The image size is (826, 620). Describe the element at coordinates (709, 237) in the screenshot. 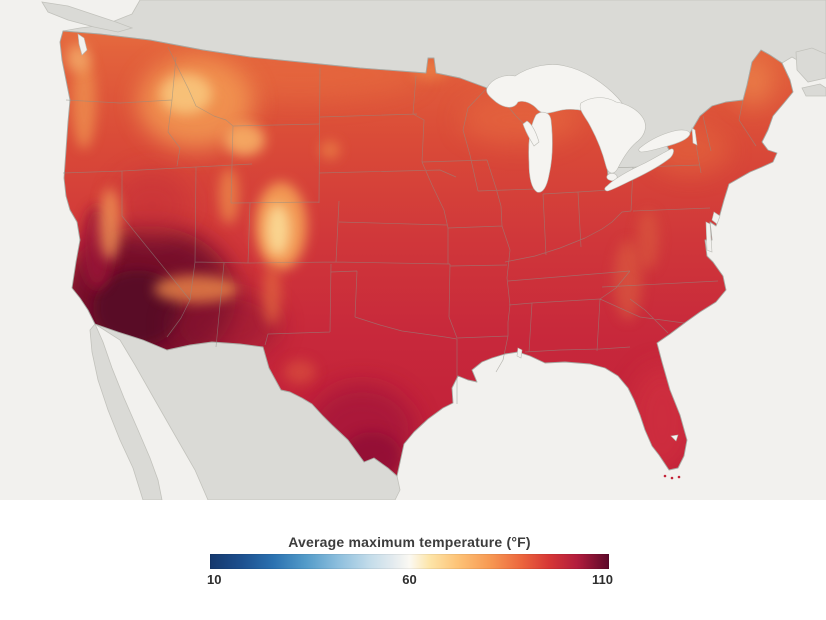

I see `chesapeake-bay` at that location.